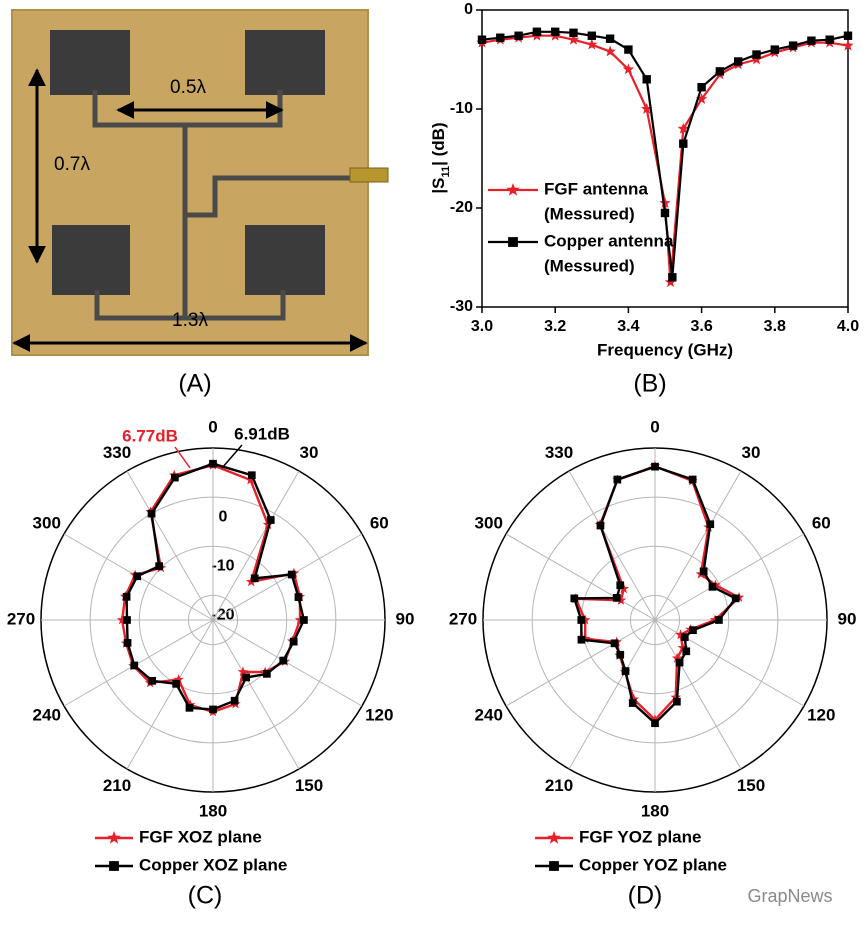 The height and width of the screenshot is (936, 868). I want to click on angle-tick-label: 120, so click(821, 714).